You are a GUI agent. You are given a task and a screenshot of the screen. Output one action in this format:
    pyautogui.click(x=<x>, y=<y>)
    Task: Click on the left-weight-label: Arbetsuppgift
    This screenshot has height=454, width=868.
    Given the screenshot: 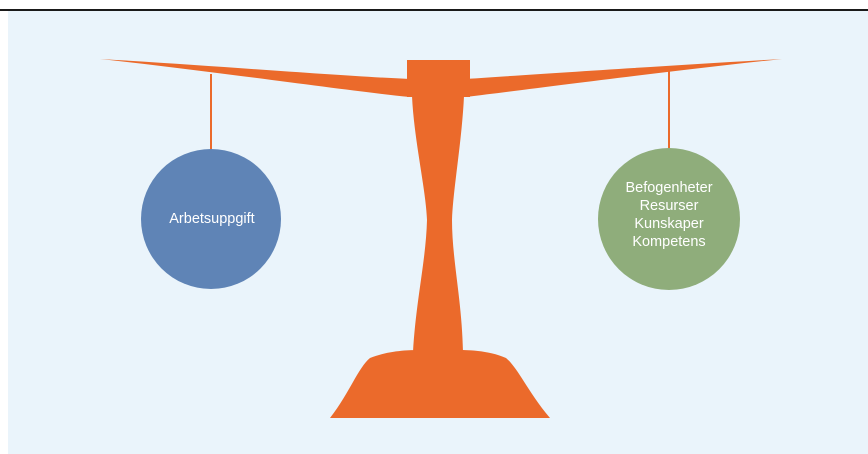 What is the action you would take?
    pyautogui.click(x=212, y=219)
    